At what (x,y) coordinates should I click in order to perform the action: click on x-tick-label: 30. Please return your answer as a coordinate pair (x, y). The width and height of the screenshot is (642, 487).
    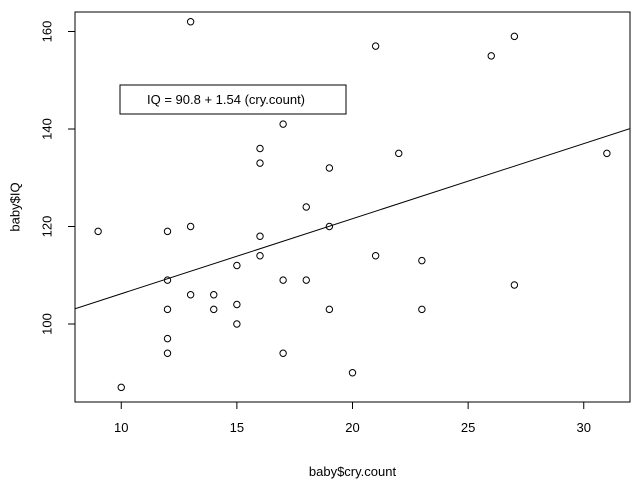
    Looking at the image, I should click on (584, 427).